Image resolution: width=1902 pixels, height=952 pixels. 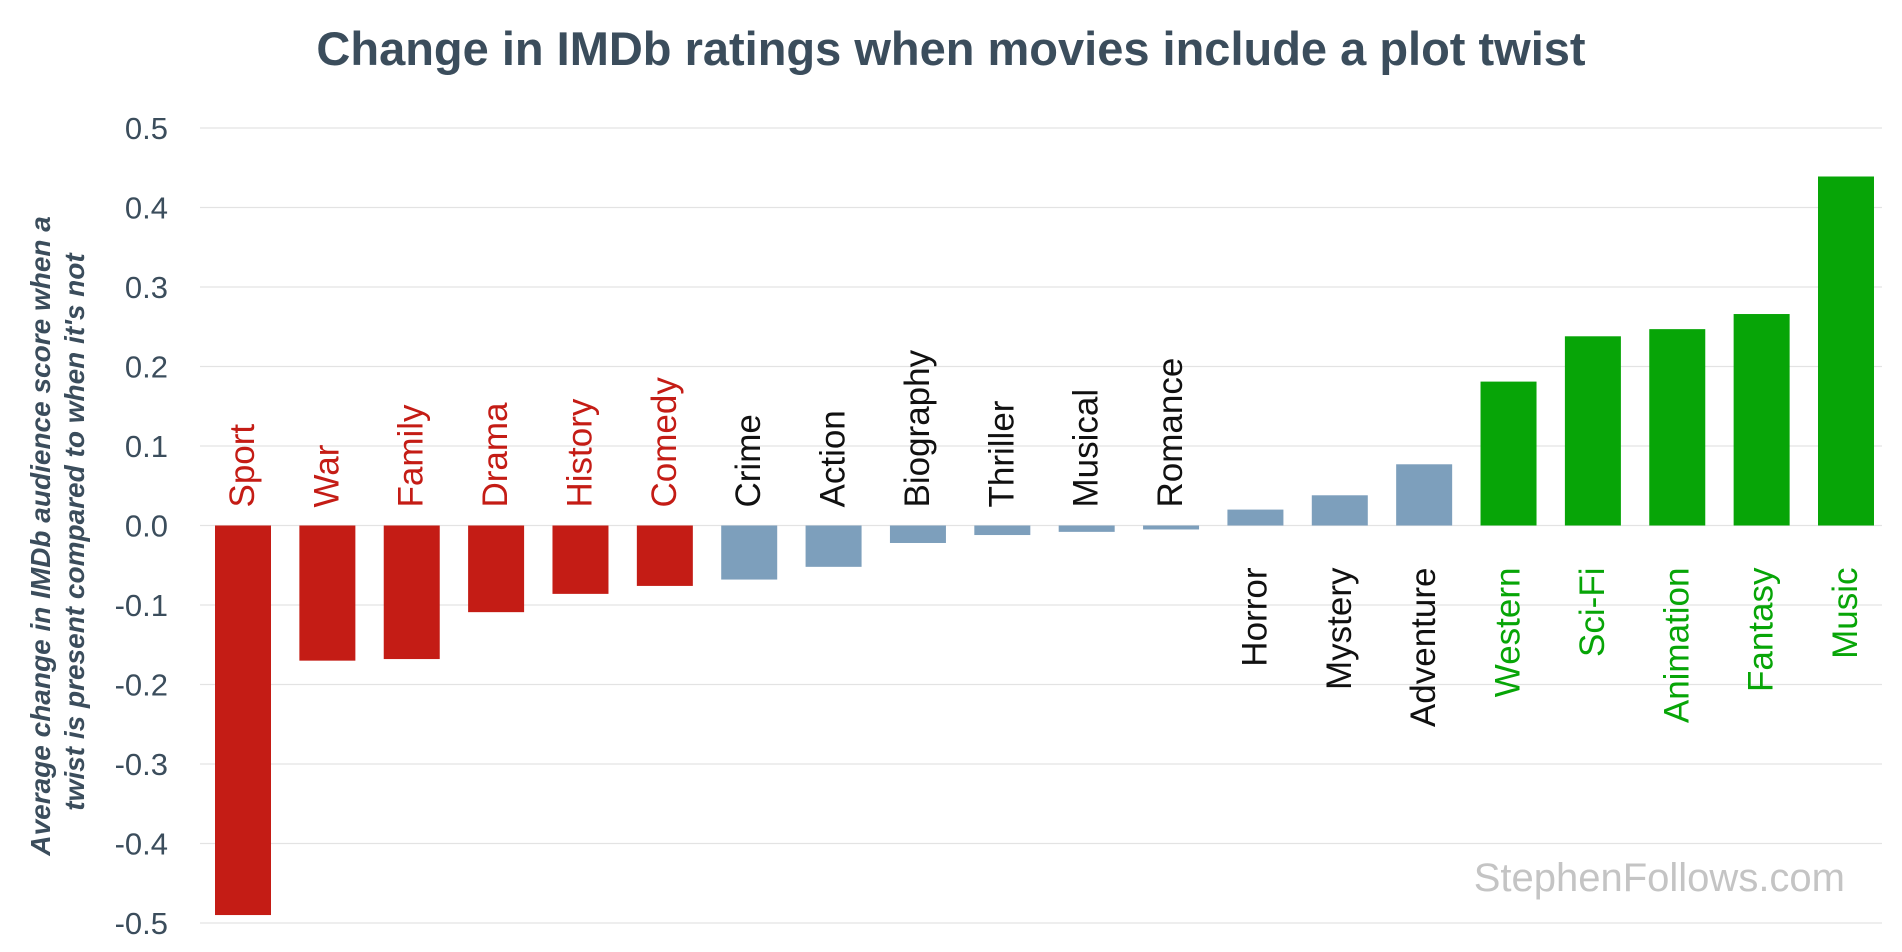 What do you see at coordinates (664, 442) in the screenshot?
I see `category-label-comedy: Comedy` at bounding box center [664, 442].